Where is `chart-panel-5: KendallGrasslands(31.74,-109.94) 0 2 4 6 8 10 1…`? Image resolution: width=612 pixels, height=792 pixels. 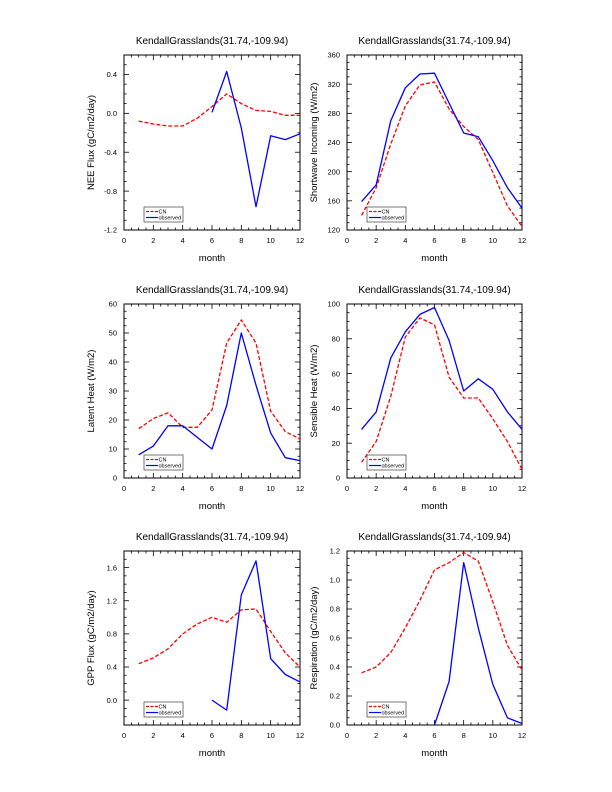
chart-panel-5: KendallGrasslands(31.74,-109.94) 0 2 4 6 8 10 1… is located at coordinates (195, 645).